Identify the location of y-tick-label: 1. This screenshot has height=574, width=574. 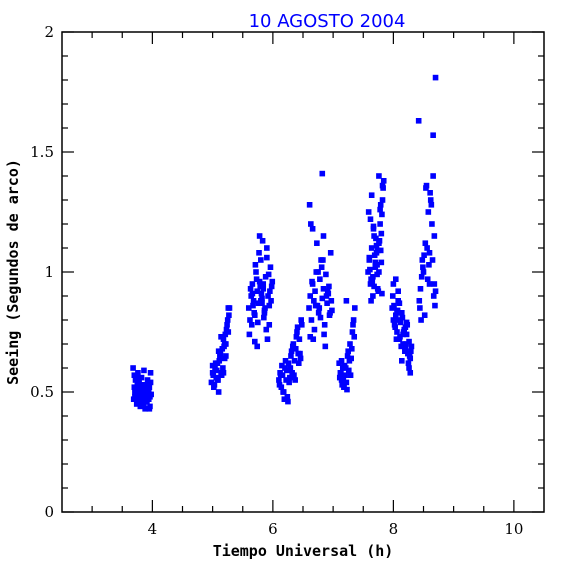
(49, 272).